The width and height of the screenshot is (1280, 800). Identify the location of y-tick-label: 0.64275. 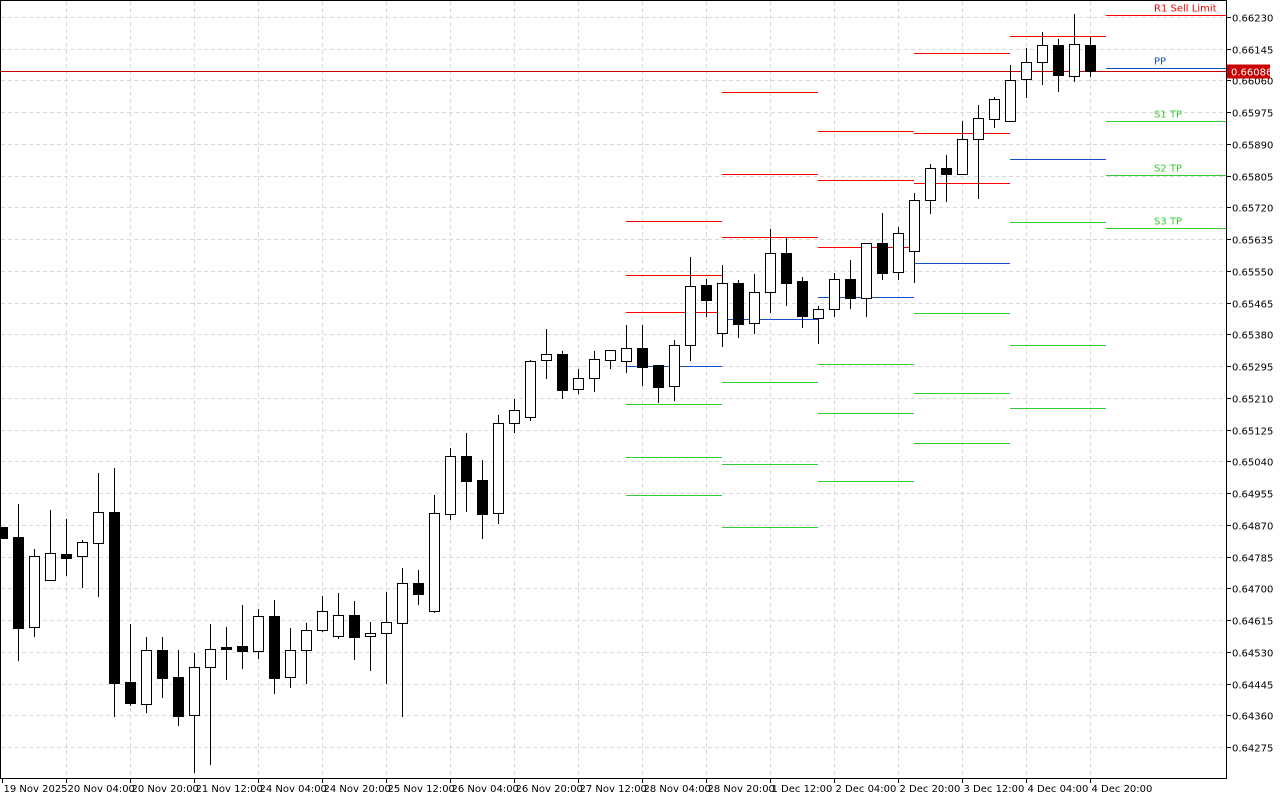
(1252, 749).